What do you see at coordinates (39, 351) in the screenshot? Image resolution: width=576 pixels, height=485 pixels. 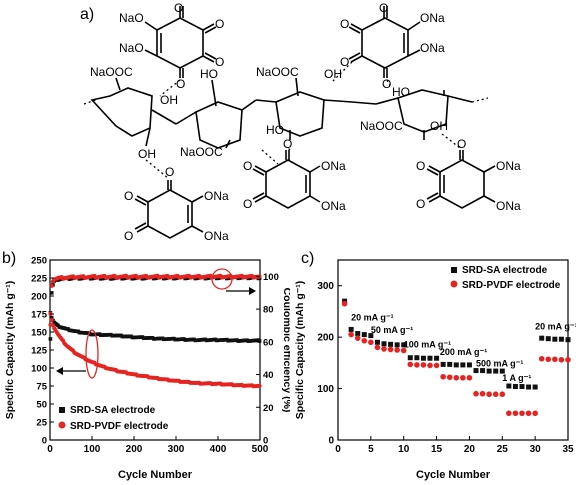 I see `y-tick-label: 125` at bounding box center [39, 351].